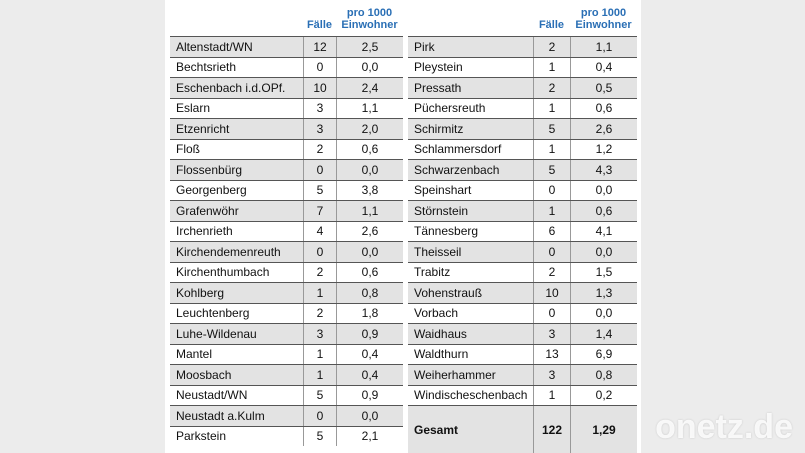 The height and width of the screenshot is (453, 805). I want to click on table-row: Trabitz 2 1,5, so click(522, 271).